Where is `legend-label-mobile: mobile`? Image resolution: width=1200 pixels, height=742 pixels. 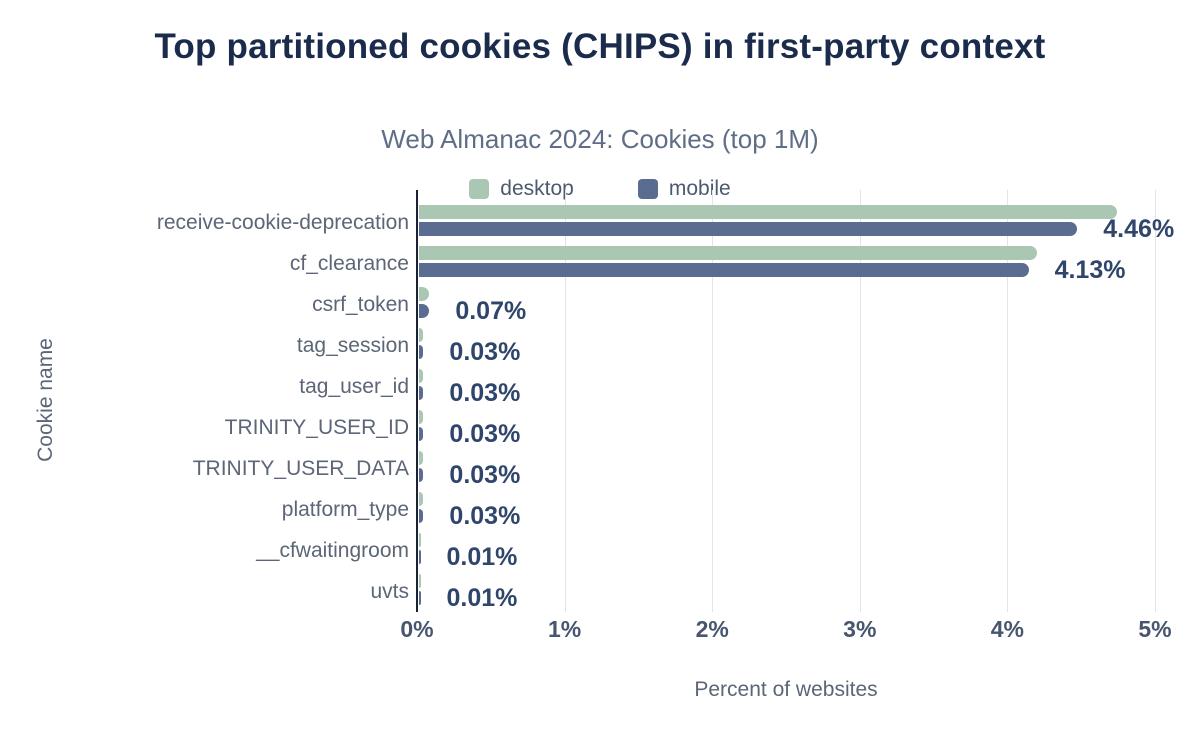 legend-label-mobile: mobile is located at coordinates (699, 188).